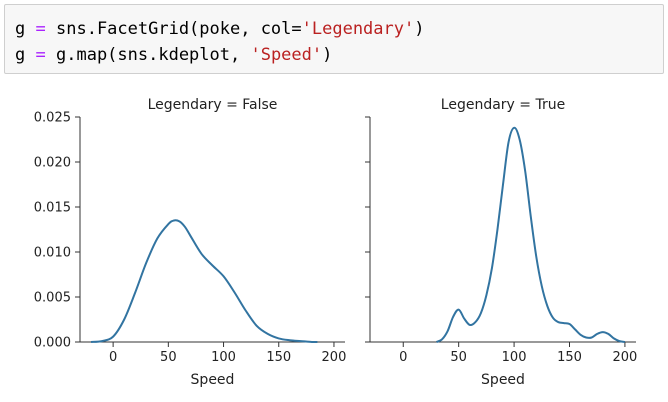  Describe the element at coordinates (286, 55) in the screenshot. I see `code-string-arg: 'Speed'` at that location.